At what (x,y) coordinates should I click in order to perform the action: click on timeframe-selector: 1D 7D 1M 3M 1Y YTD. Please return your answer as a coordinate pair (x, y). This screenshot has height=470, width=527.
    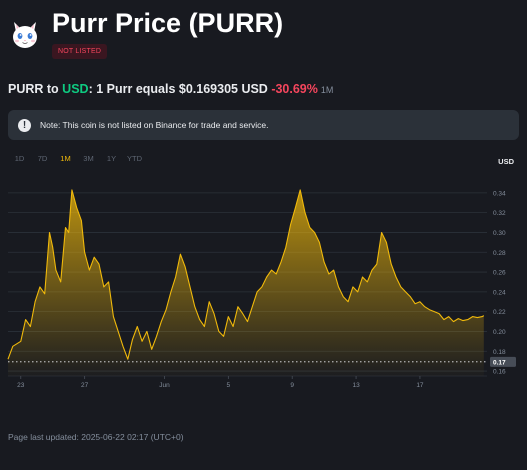
    Looking at the image, I should click on (77, 158).